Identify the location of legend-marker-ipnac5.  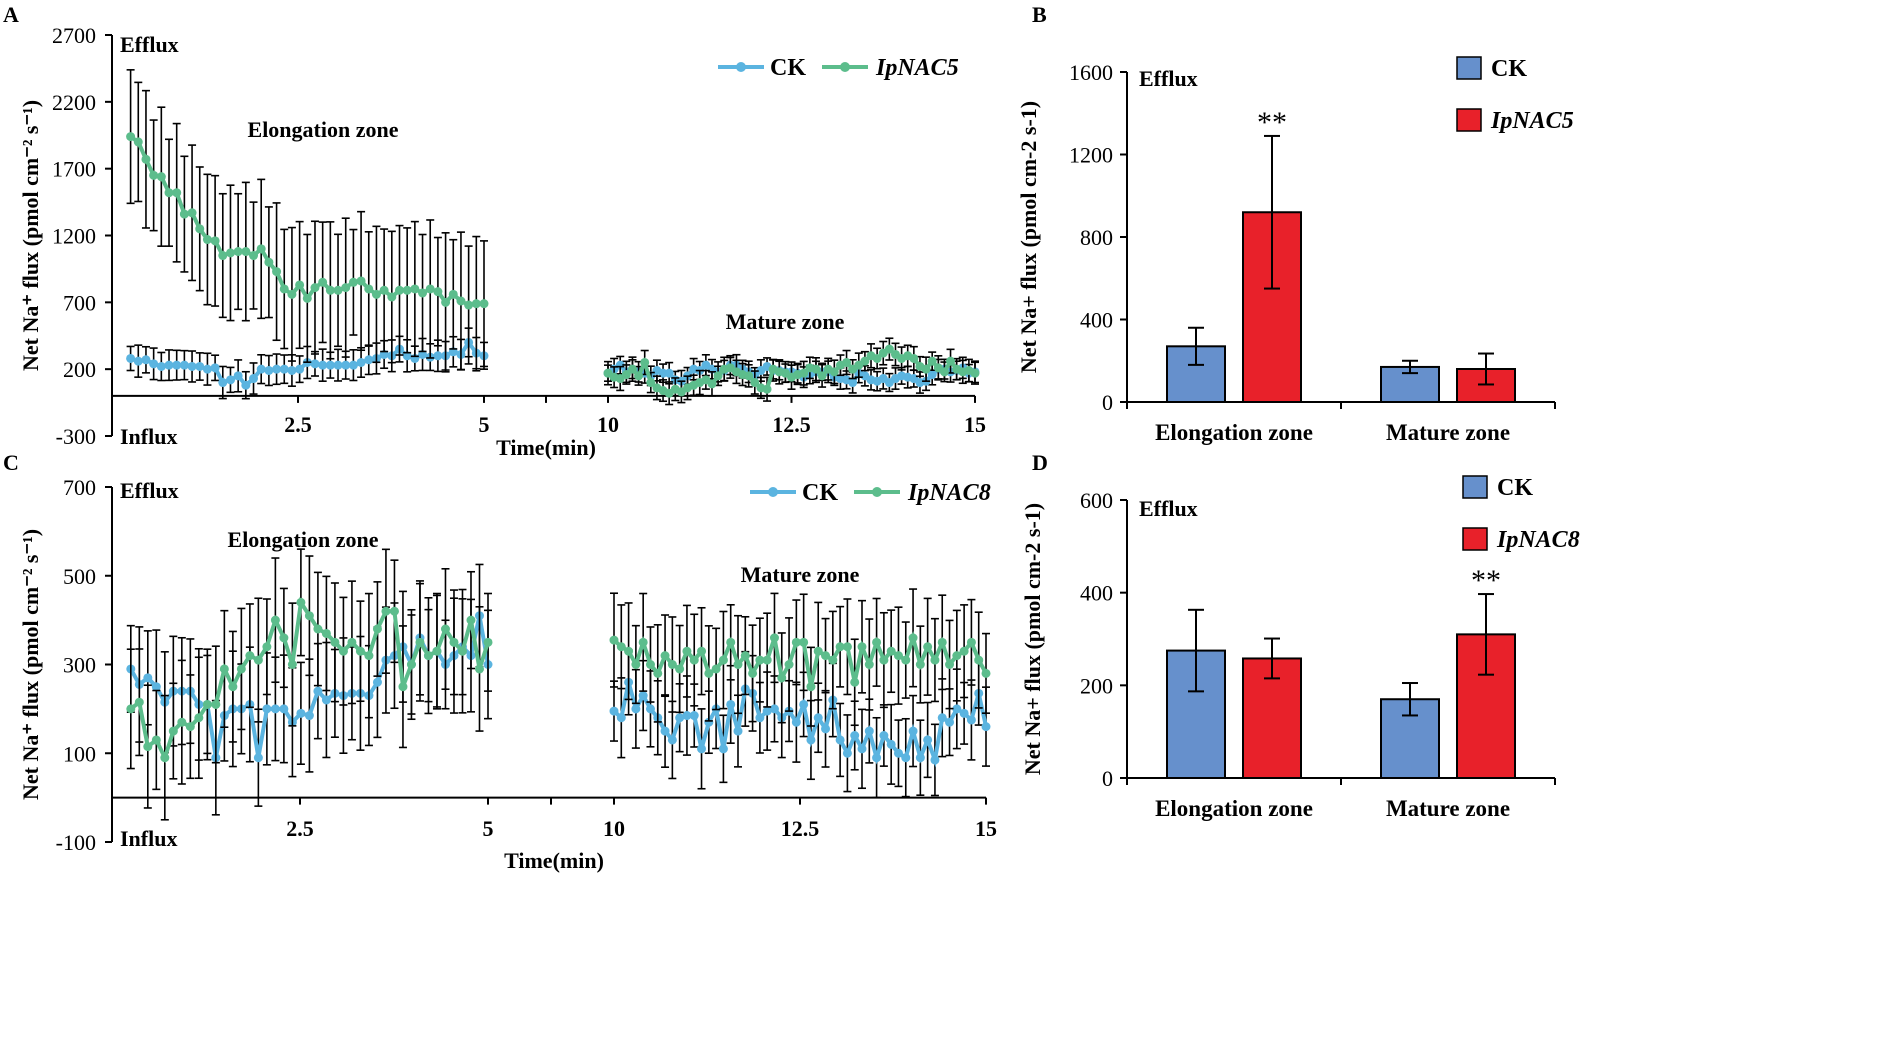
(845, 67).